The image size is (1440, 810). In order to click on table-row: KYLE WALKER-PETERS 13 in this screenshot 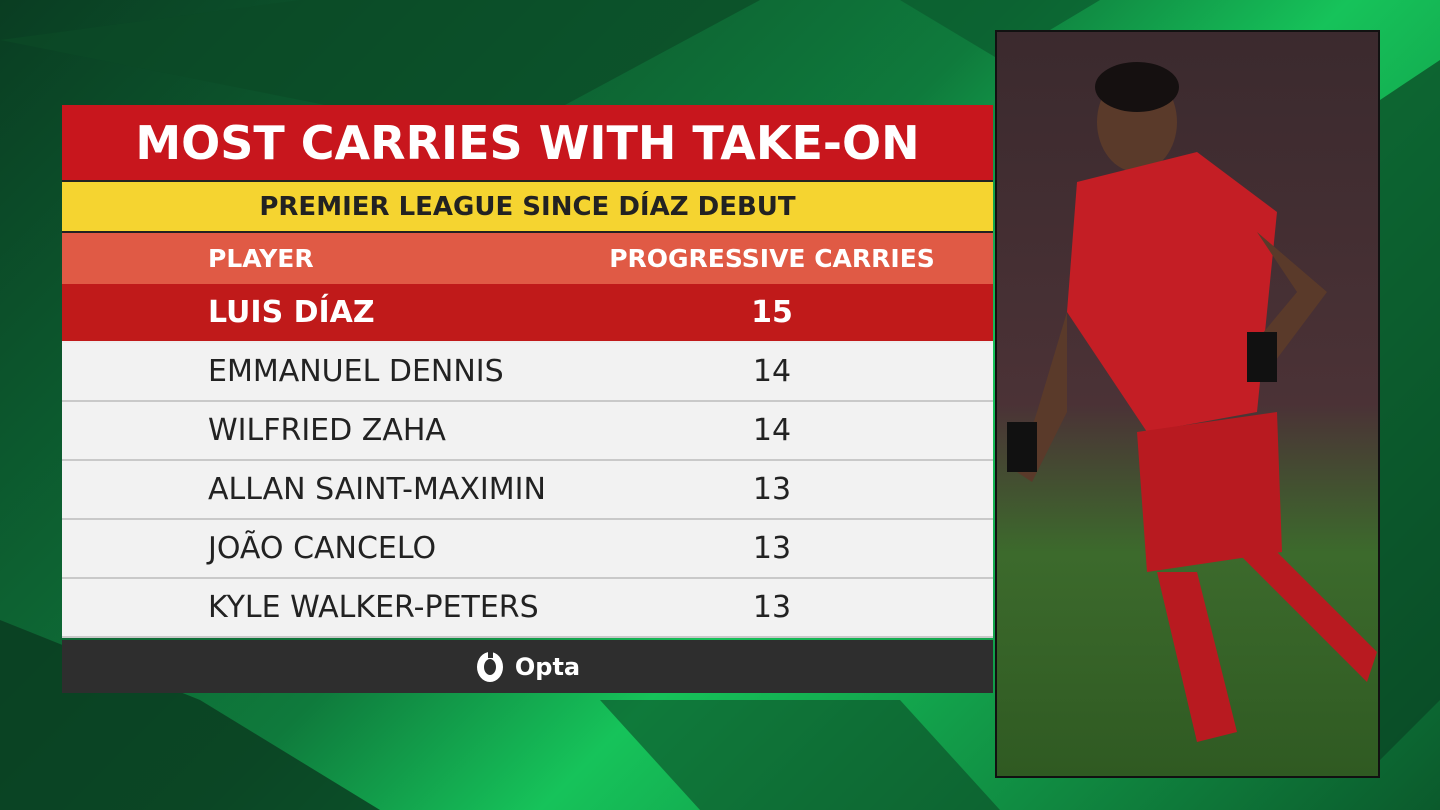, I will do `click(527, 608)`.